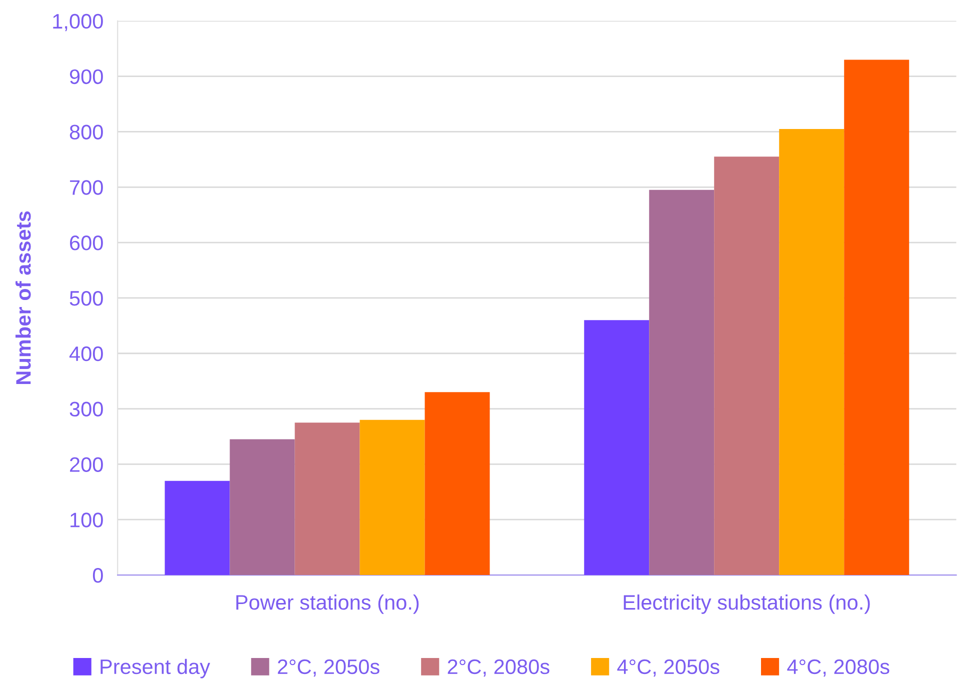  I want to click on x-tick-label: Electricity substations (no.), so click(747, 604).